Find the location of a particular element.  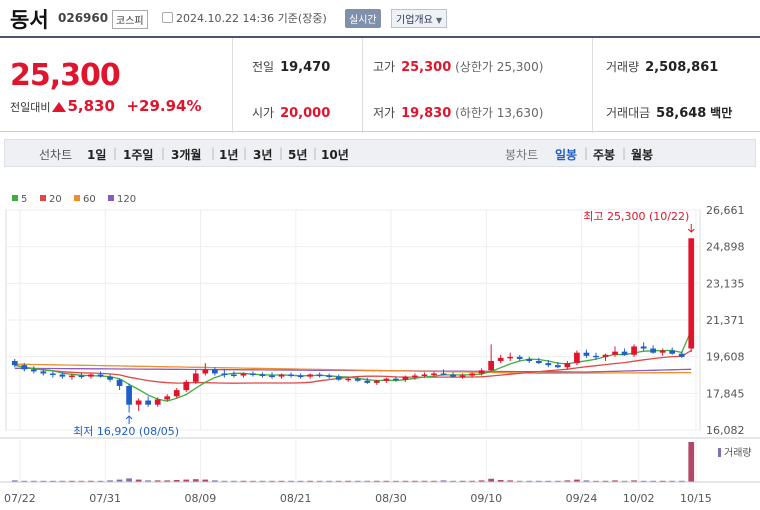

legend-label: 5 is located at coordinates (24, 199).